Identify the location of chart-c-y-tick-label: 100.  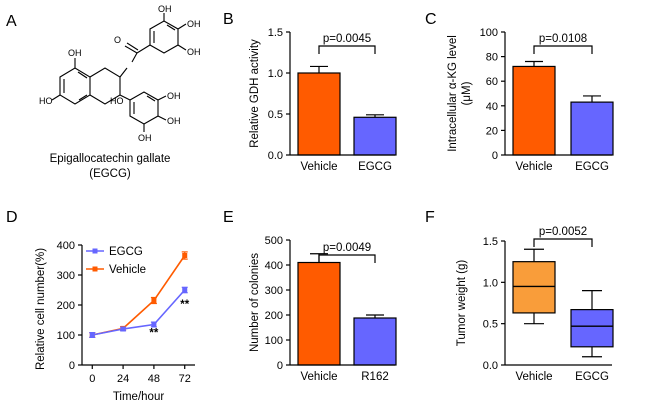
(489, 33).